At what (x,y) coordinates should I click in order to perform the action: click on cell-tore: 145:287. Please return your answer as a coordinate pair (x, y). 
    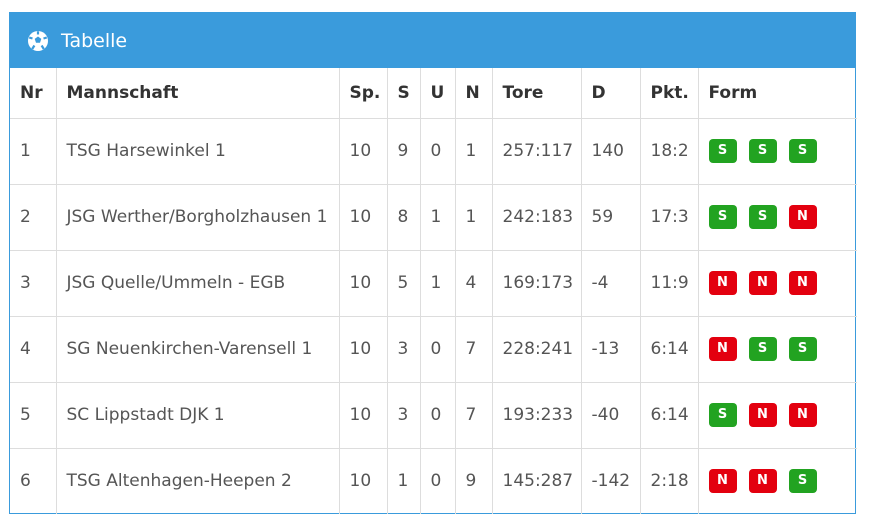
    Looking at the image, I should click on (537, 481).